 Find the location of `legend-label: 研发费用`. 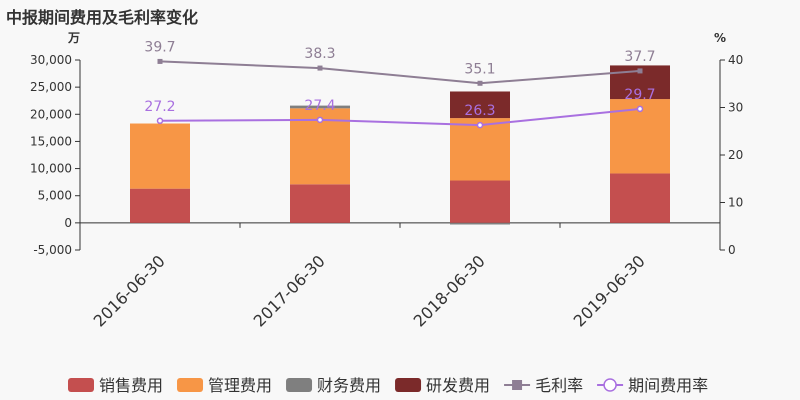

legend-label: 研发费用 is located at coordinates (458, 385).